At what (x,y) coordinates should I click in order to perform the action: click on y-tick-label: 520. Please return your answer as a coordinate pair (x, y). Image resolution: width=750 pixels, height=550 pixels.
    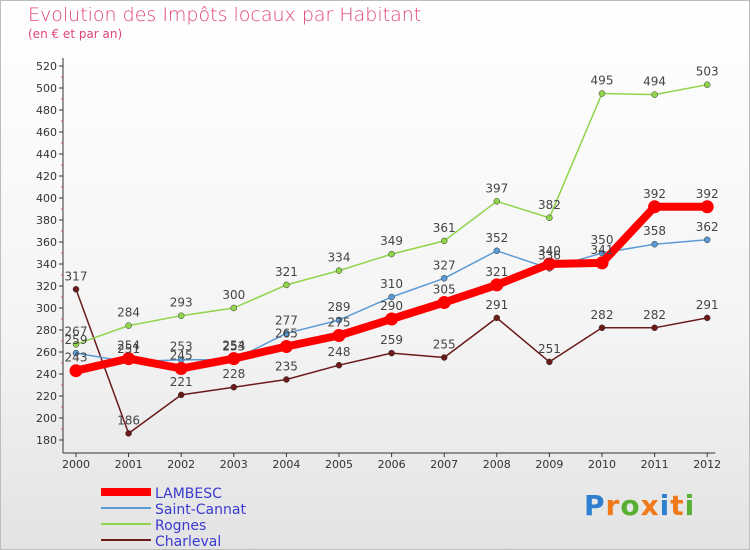
    Looking at the image, I should click on (46, 66).